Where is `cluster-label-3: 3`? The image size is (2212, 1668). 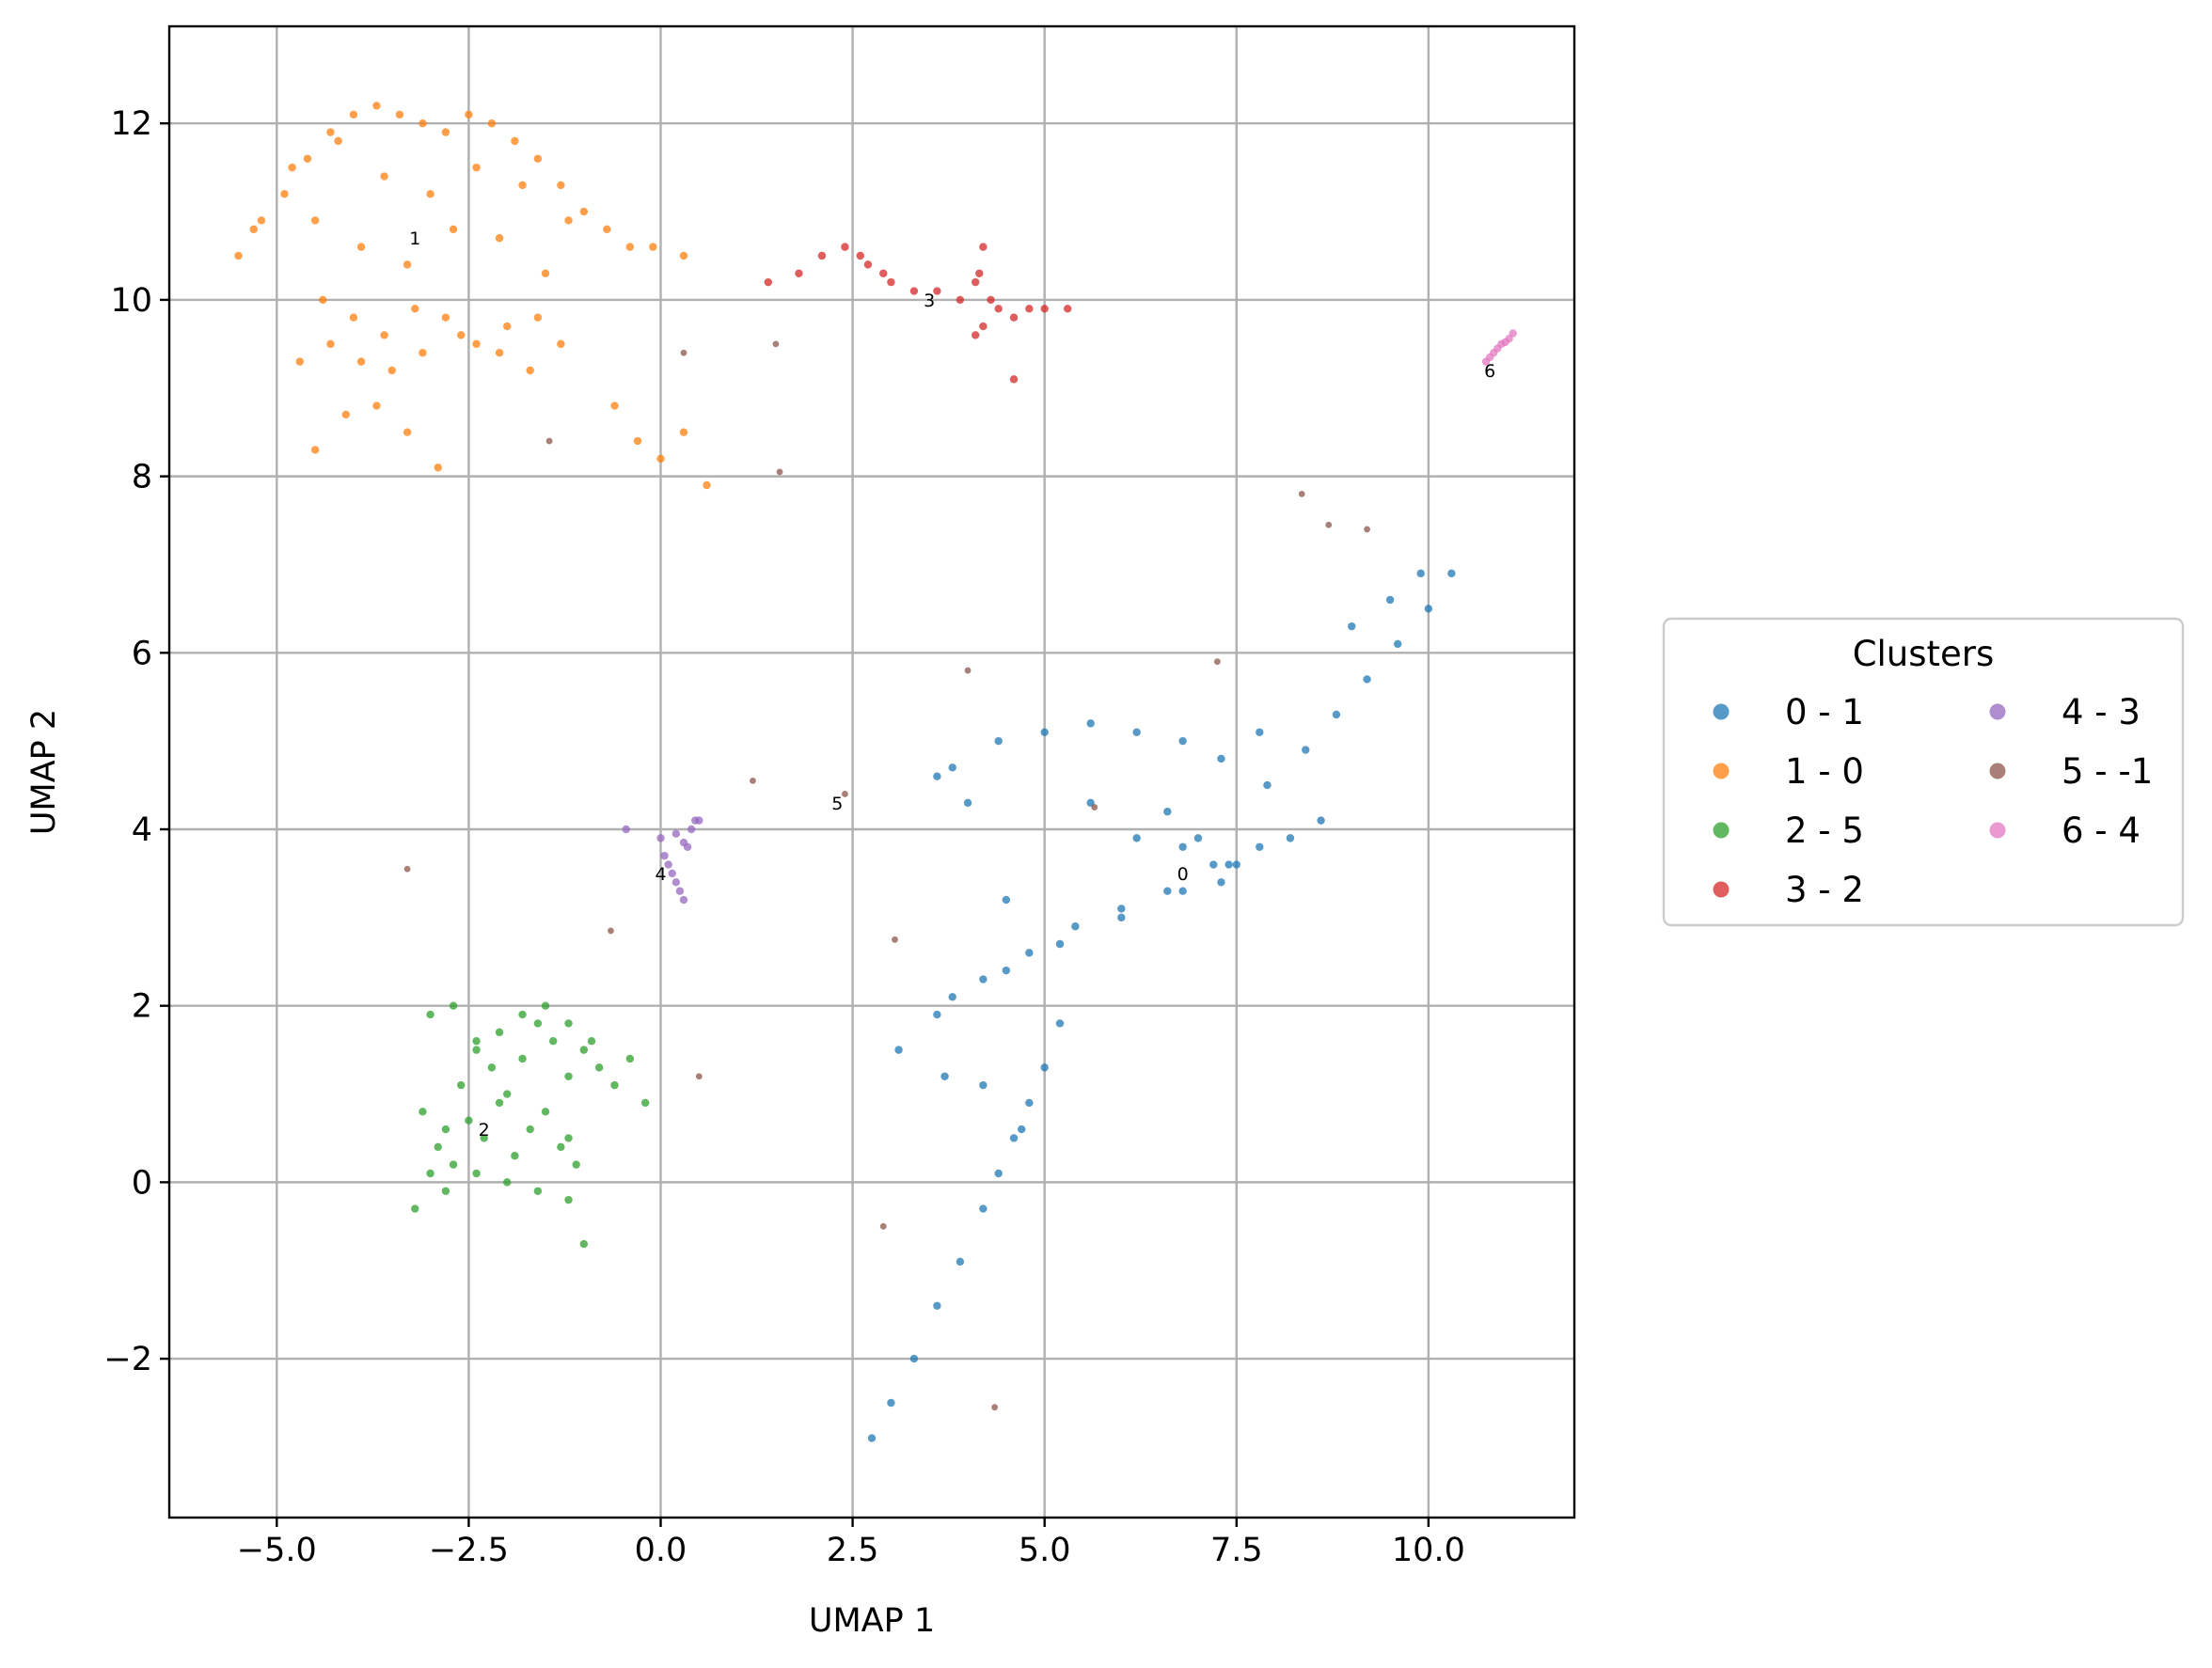
cluster-label-3: 3 is located at coordinates (929, 301).